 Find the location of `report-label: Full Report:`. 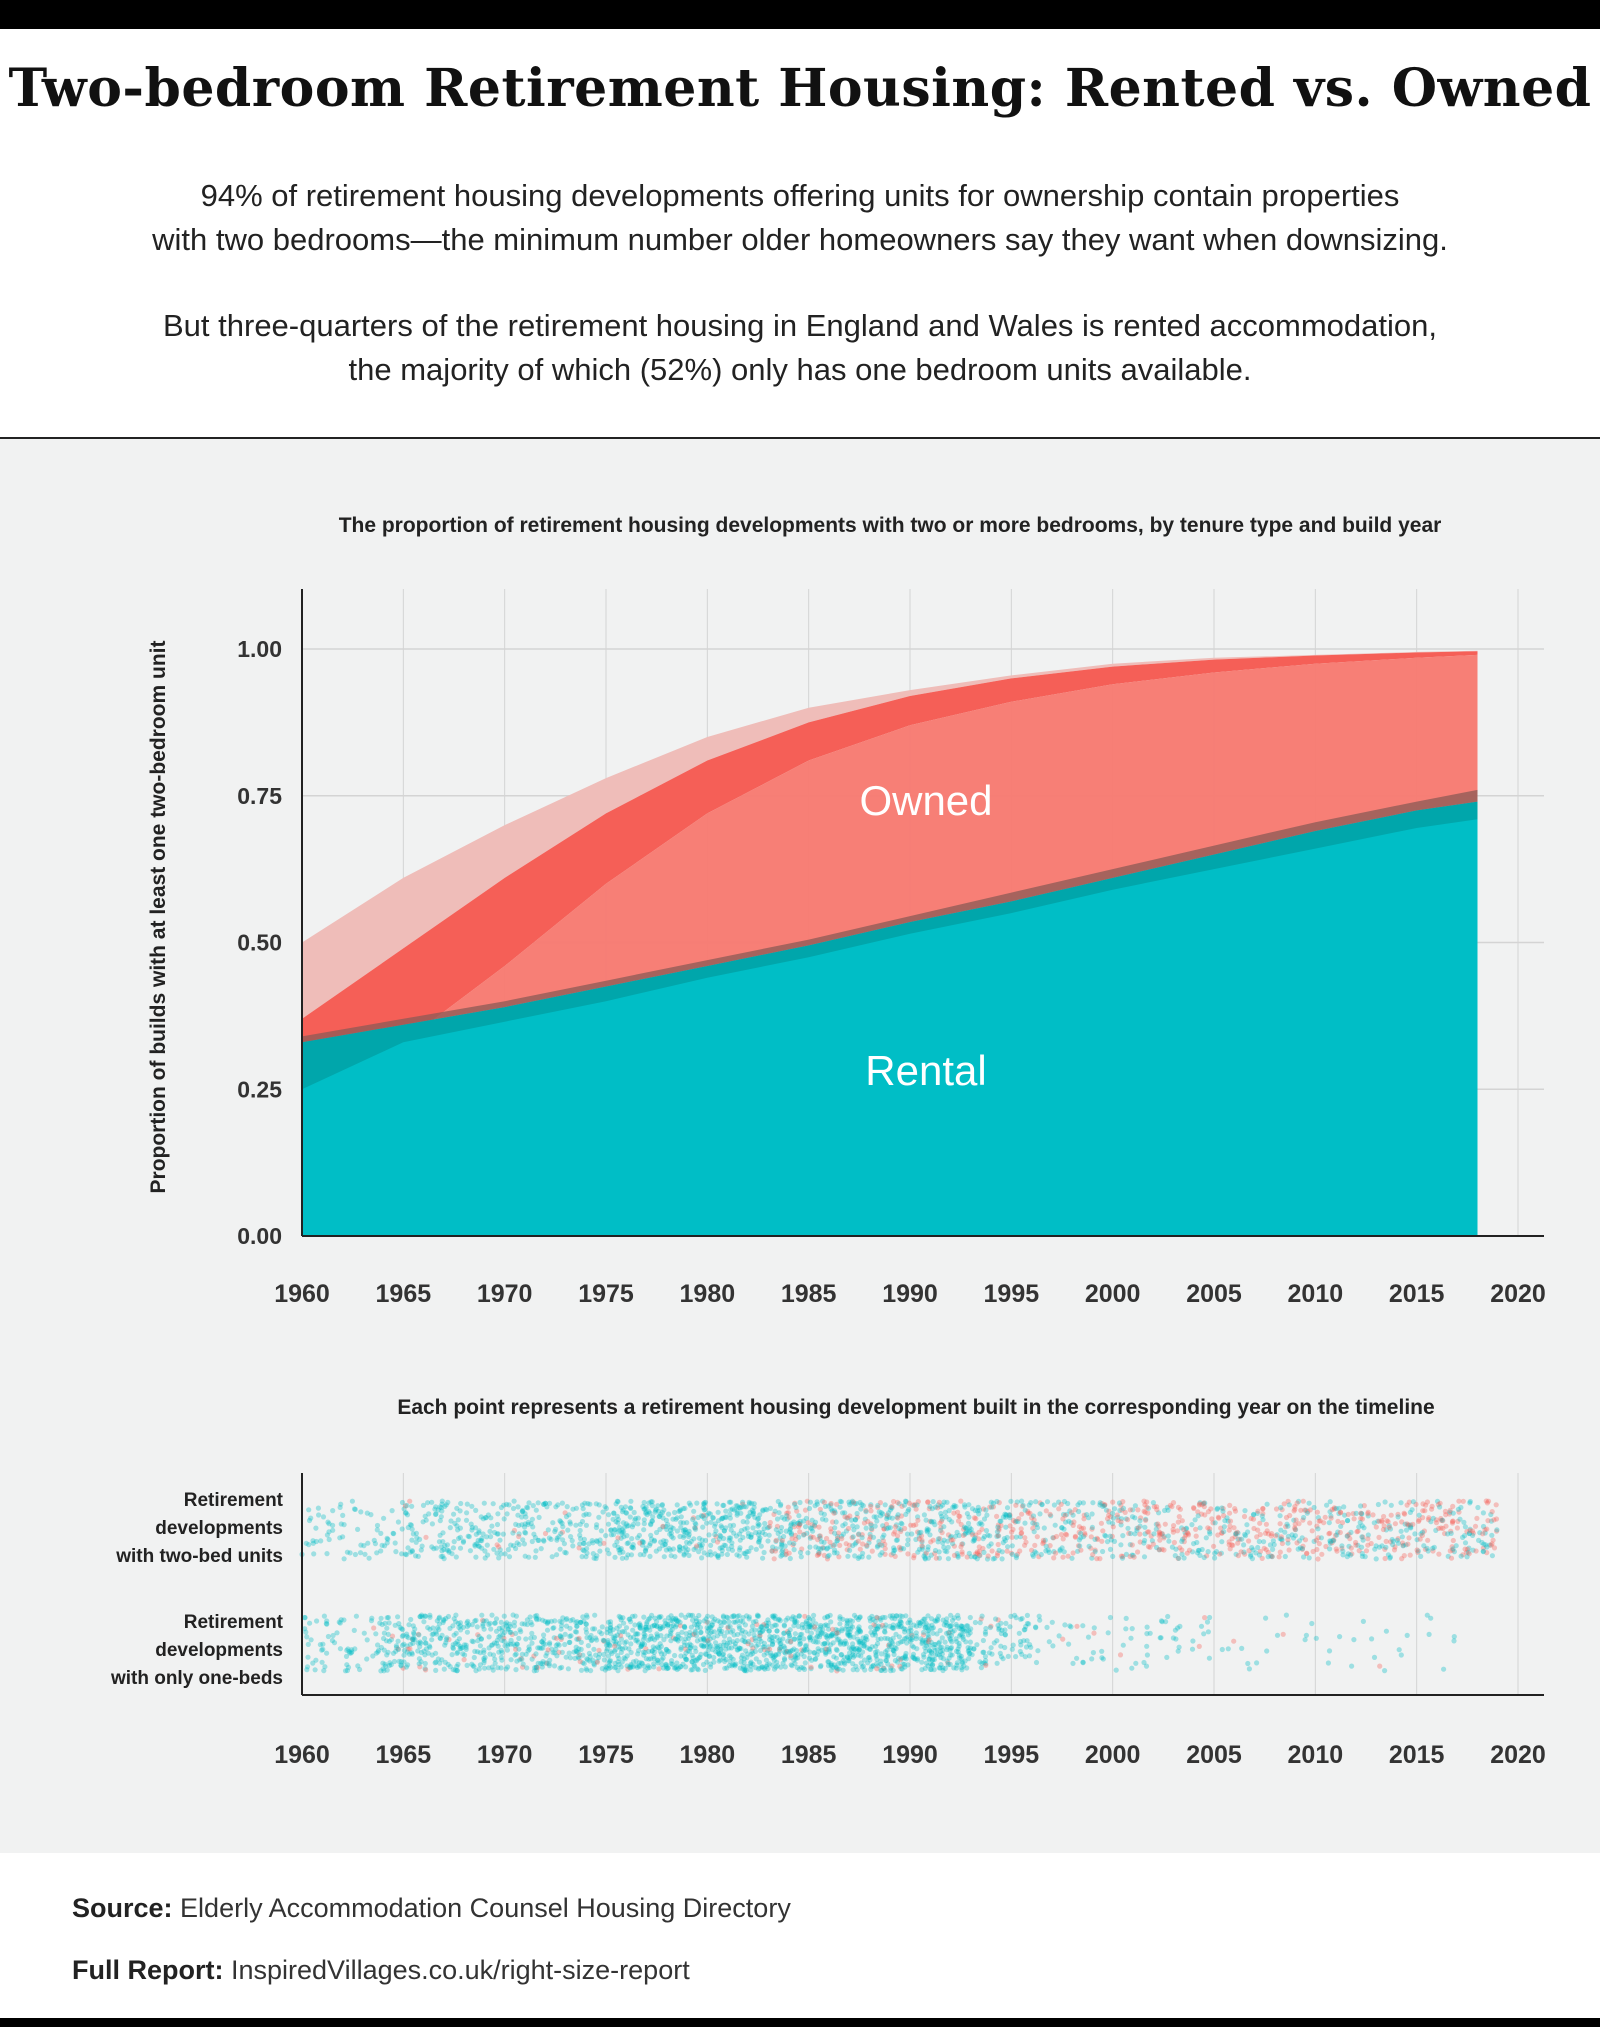

report-label: Full Report: is located at coordinates (148, 1970).